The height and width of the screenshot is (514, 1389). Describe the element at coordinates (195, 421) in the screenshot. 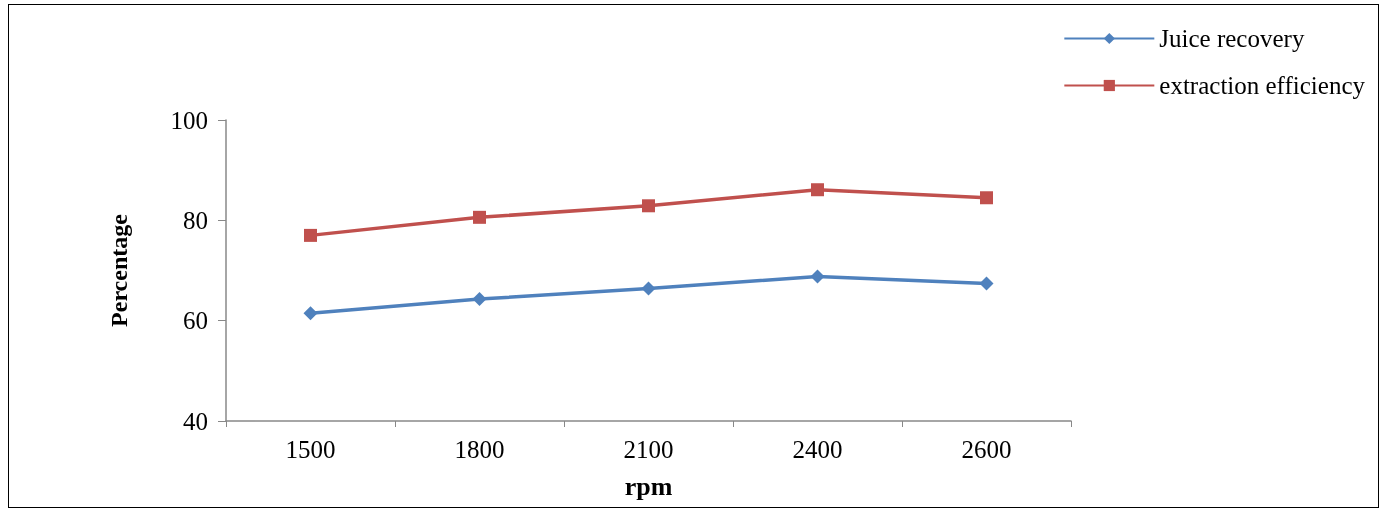

I see `y-tick-label: 40` at that location.